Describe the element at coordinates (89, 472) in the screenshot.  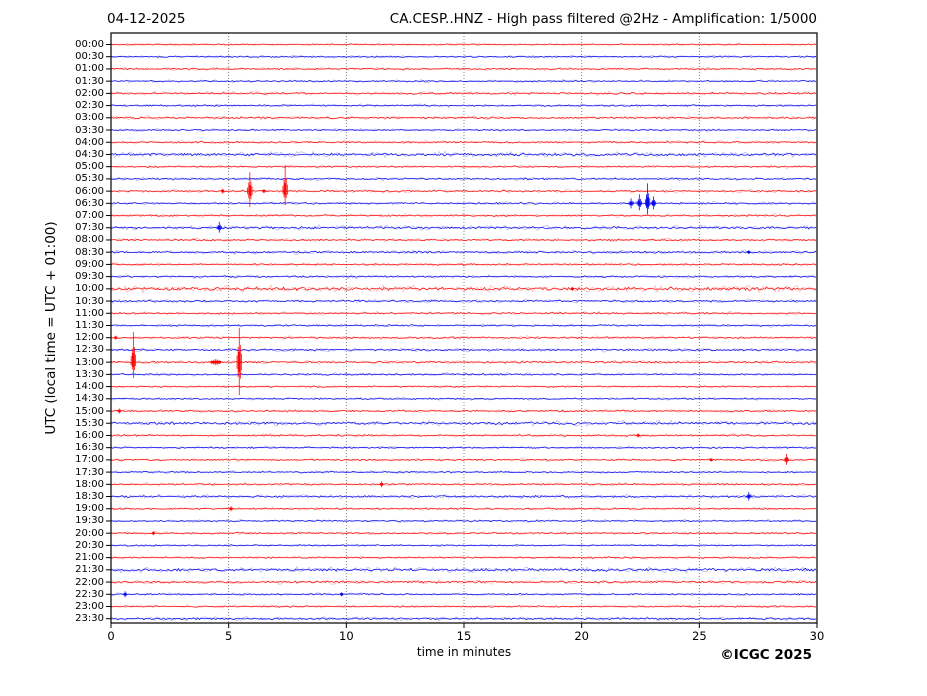
I see `y-tick-label-17:30: 17:30` at that location.